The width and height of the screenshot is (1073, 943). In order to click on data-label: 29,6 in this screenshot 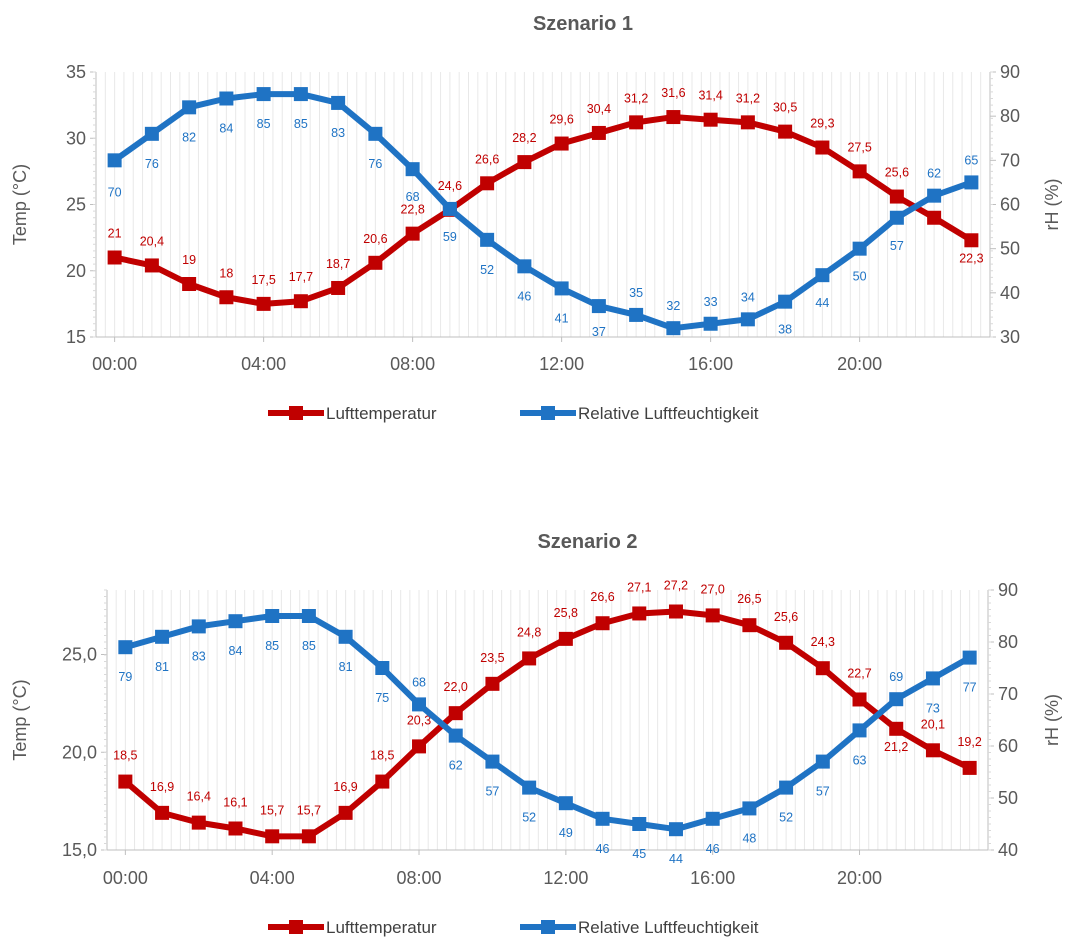, I will do `click(561, 120)`.